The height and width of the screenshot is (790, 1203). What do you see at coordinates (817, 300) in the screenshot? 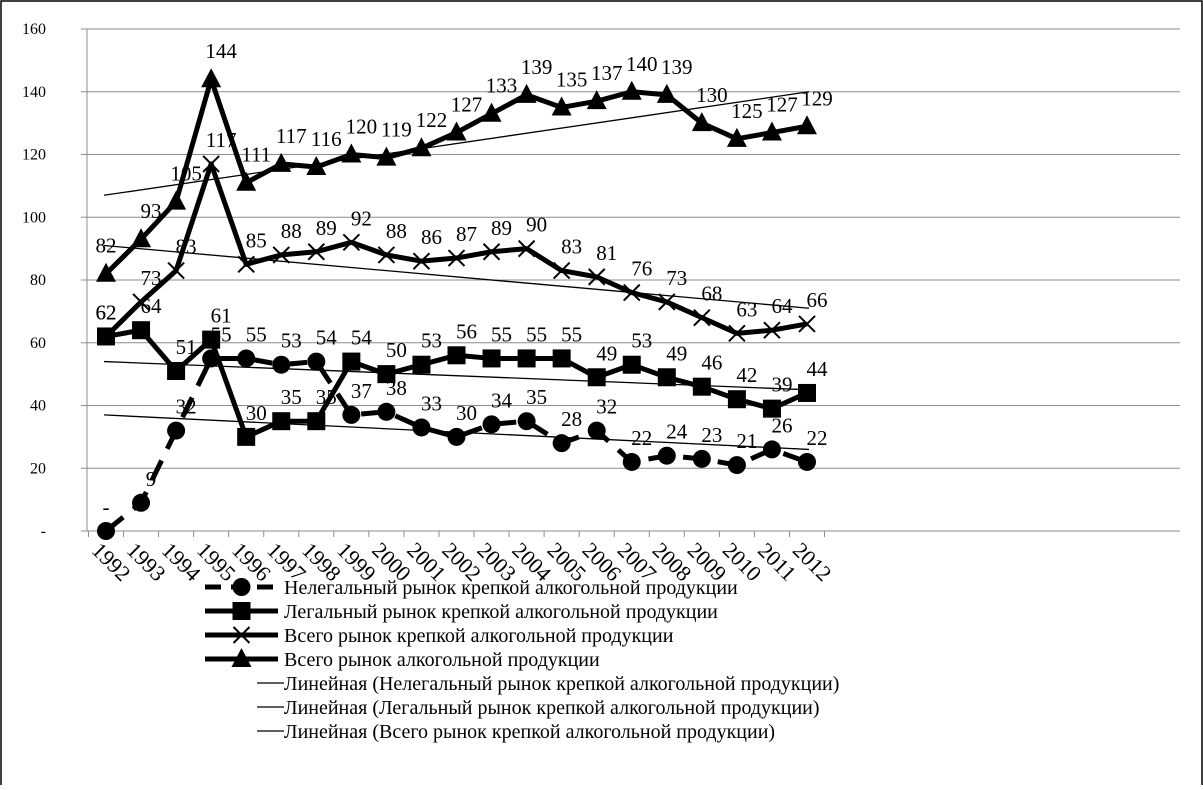
I see `data-label: 66` at bounding box center [817, 300].